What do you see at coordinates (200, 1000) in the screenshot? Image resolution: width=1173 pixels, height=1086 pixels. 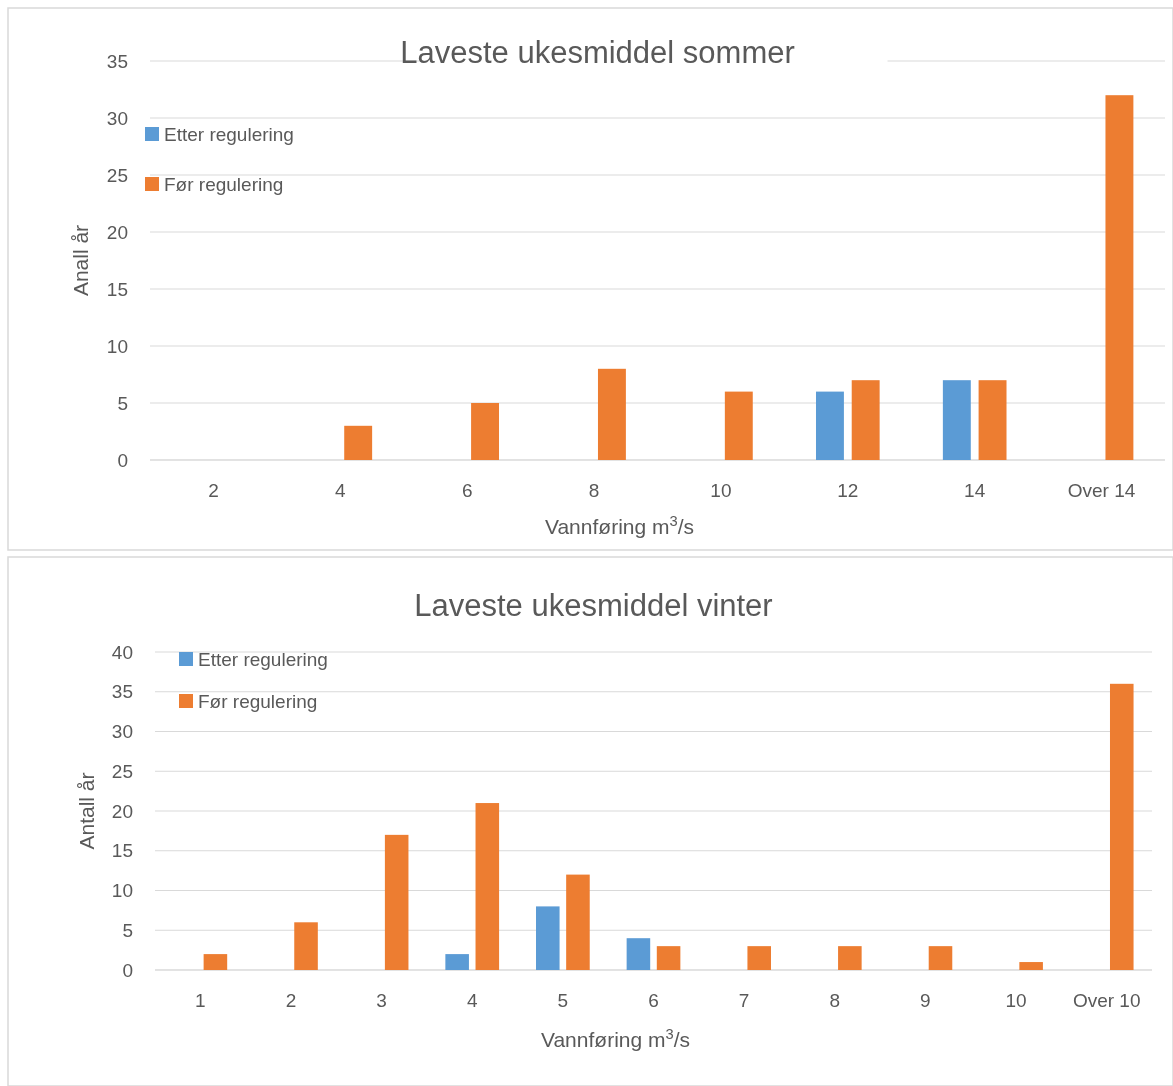 I see `x-tick-label: 1` at bounding box center [200, 1000].